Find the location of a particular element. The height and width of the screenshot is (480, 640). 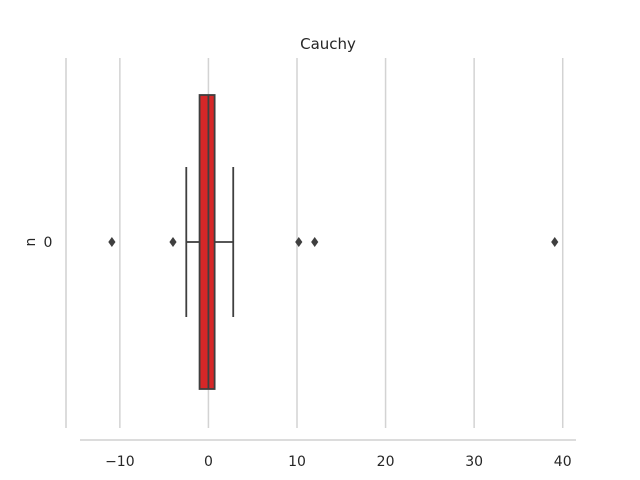

iqr-box is located at coordinates (207, 242).